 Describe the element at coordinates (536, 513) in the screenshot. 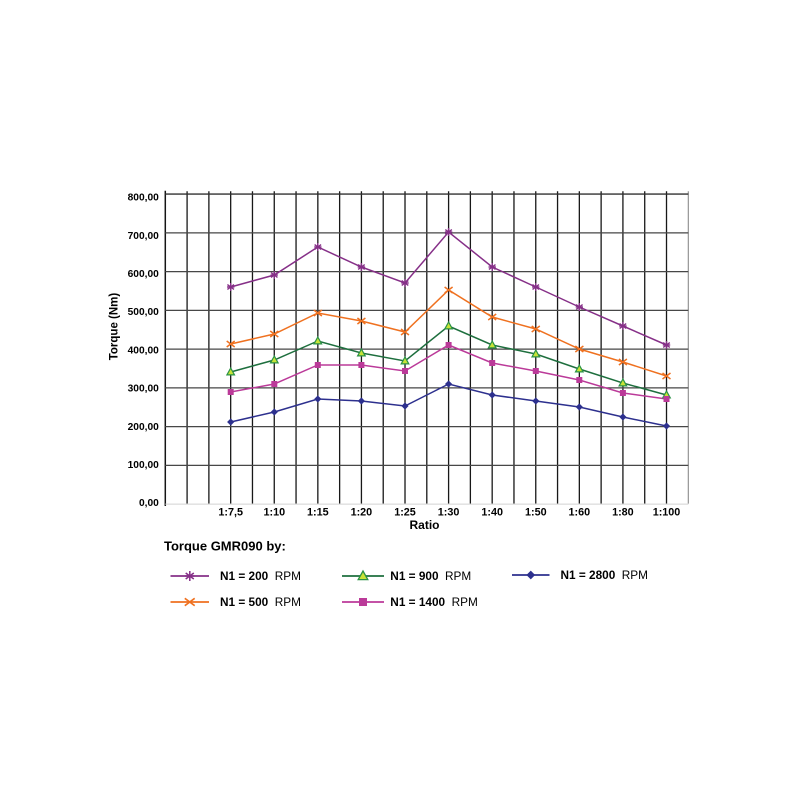

I see `svg-text: 1:50` at that location.